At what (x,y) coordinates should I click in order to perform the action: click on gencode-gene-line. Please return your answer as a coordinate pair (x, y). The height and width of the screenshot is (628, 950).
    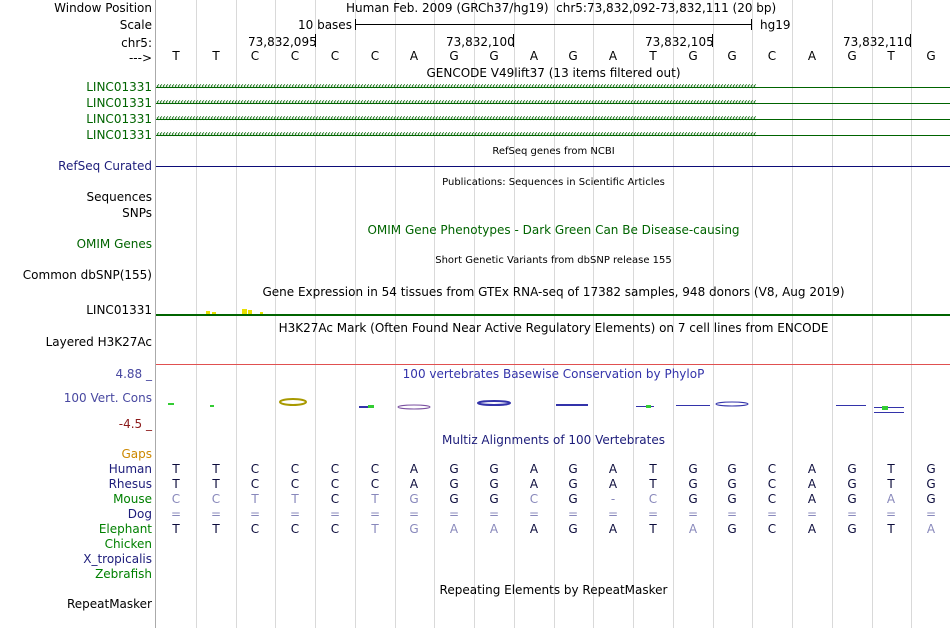
    Looking at the image, I should click on (553, 135).